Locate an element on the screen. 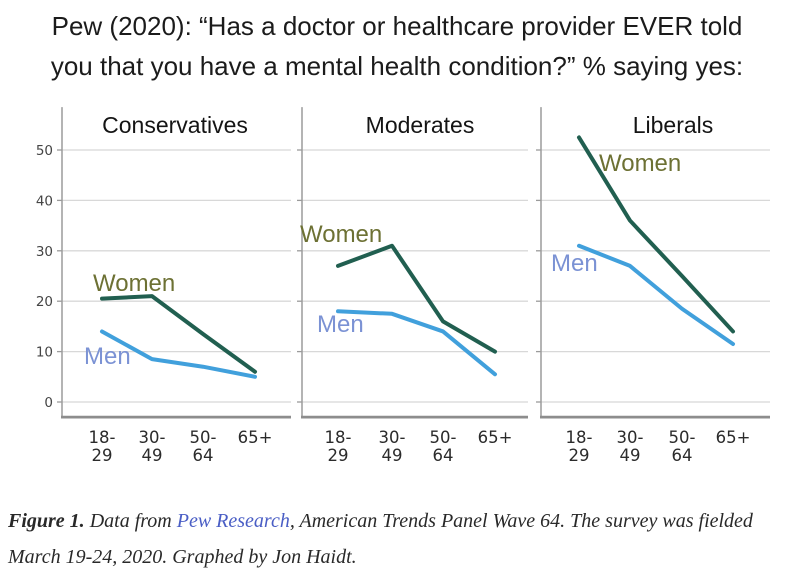 The image size is (794, 576). figure-label: Figure 1. is located at coordinates (46, 521).